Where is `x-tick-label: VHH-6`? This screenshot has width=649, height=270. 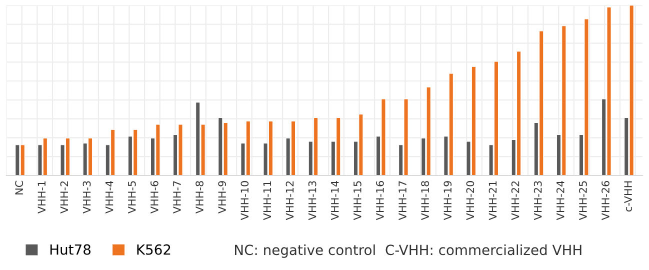 x-tick-label: VHH-6 is located at coordinates (154, 197).